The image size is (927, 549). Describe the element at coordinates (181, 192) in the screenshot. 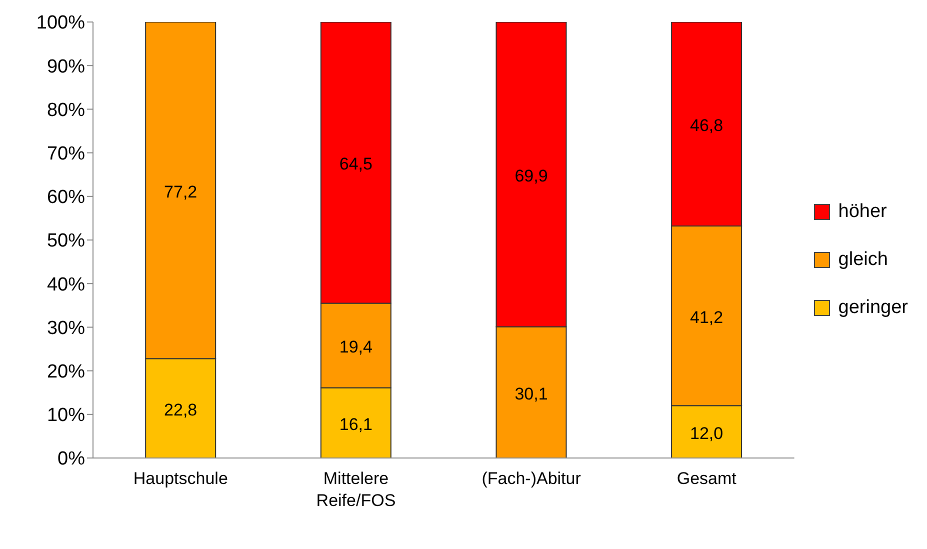

I see `data-label: 77,2` at that location.